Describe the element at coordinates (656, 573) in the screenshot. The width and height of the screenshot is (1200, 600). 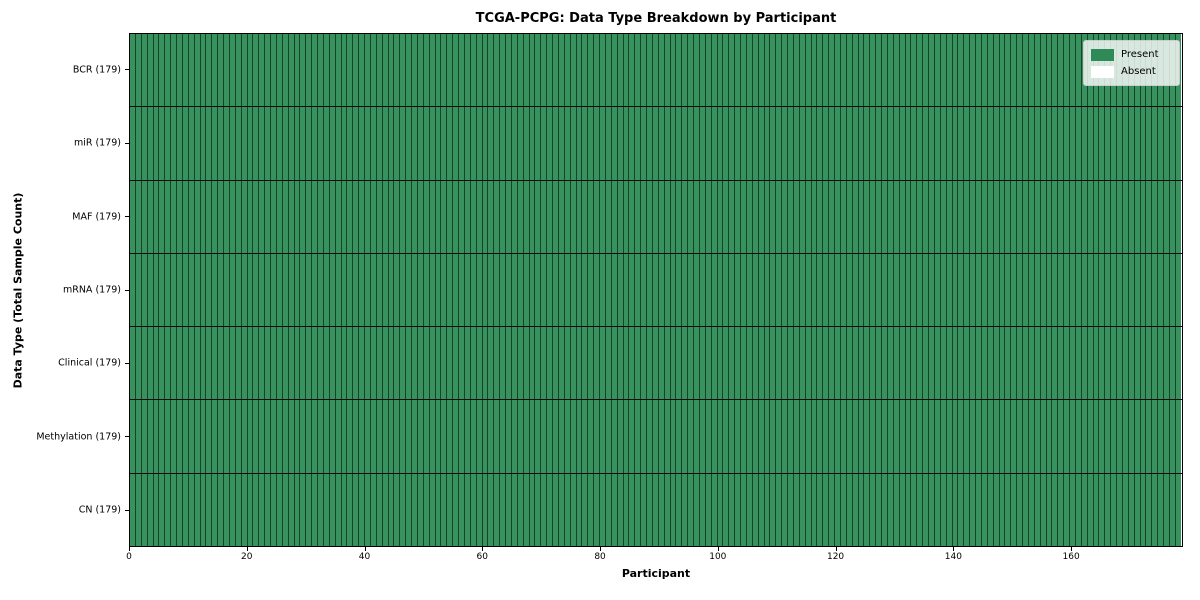
I see `x-axis-label: Participant` at that location.